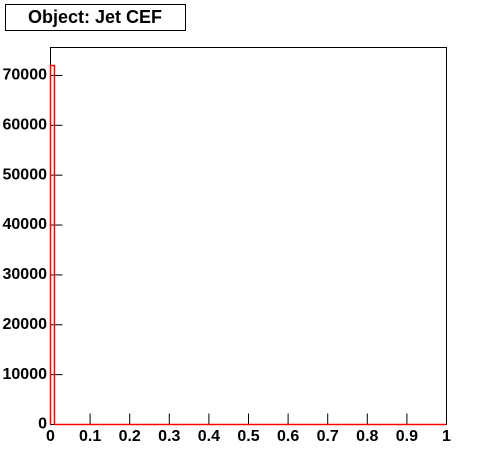 The image size is (496, 472). I want to click on x-tick-label: 0, so click(50, 436).